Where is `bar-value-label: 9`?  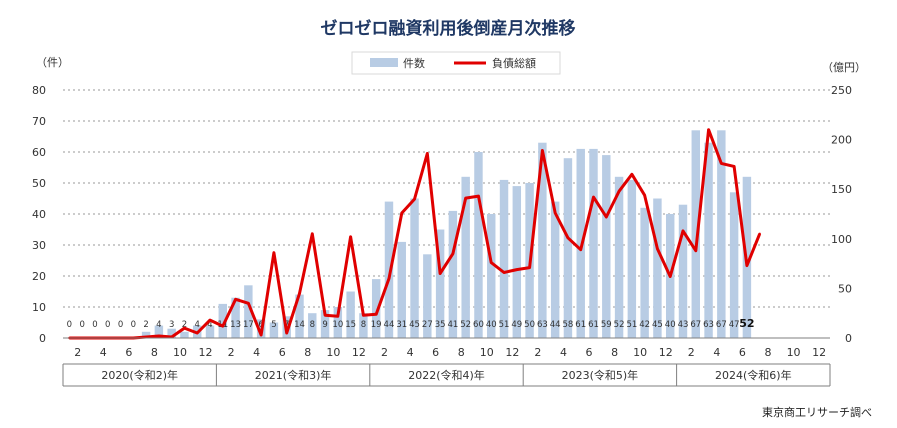
bar-value-label: 9 is located at coordinates (324, 325).